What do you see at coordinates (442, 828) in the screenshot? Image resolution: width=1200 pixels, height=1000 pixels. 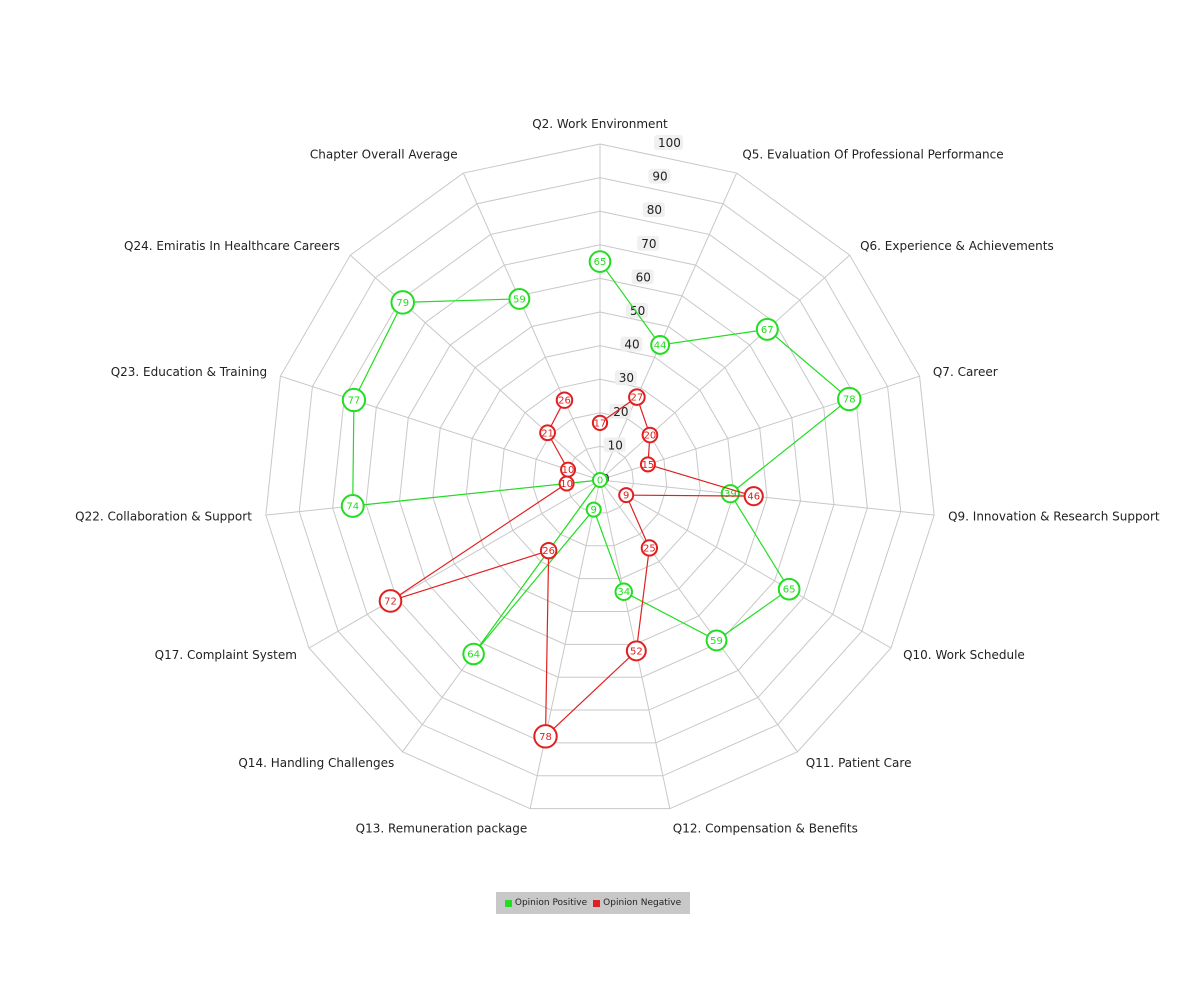 I see `axis-label: Q13. Remuneration package` at bounding box center [442, 828].